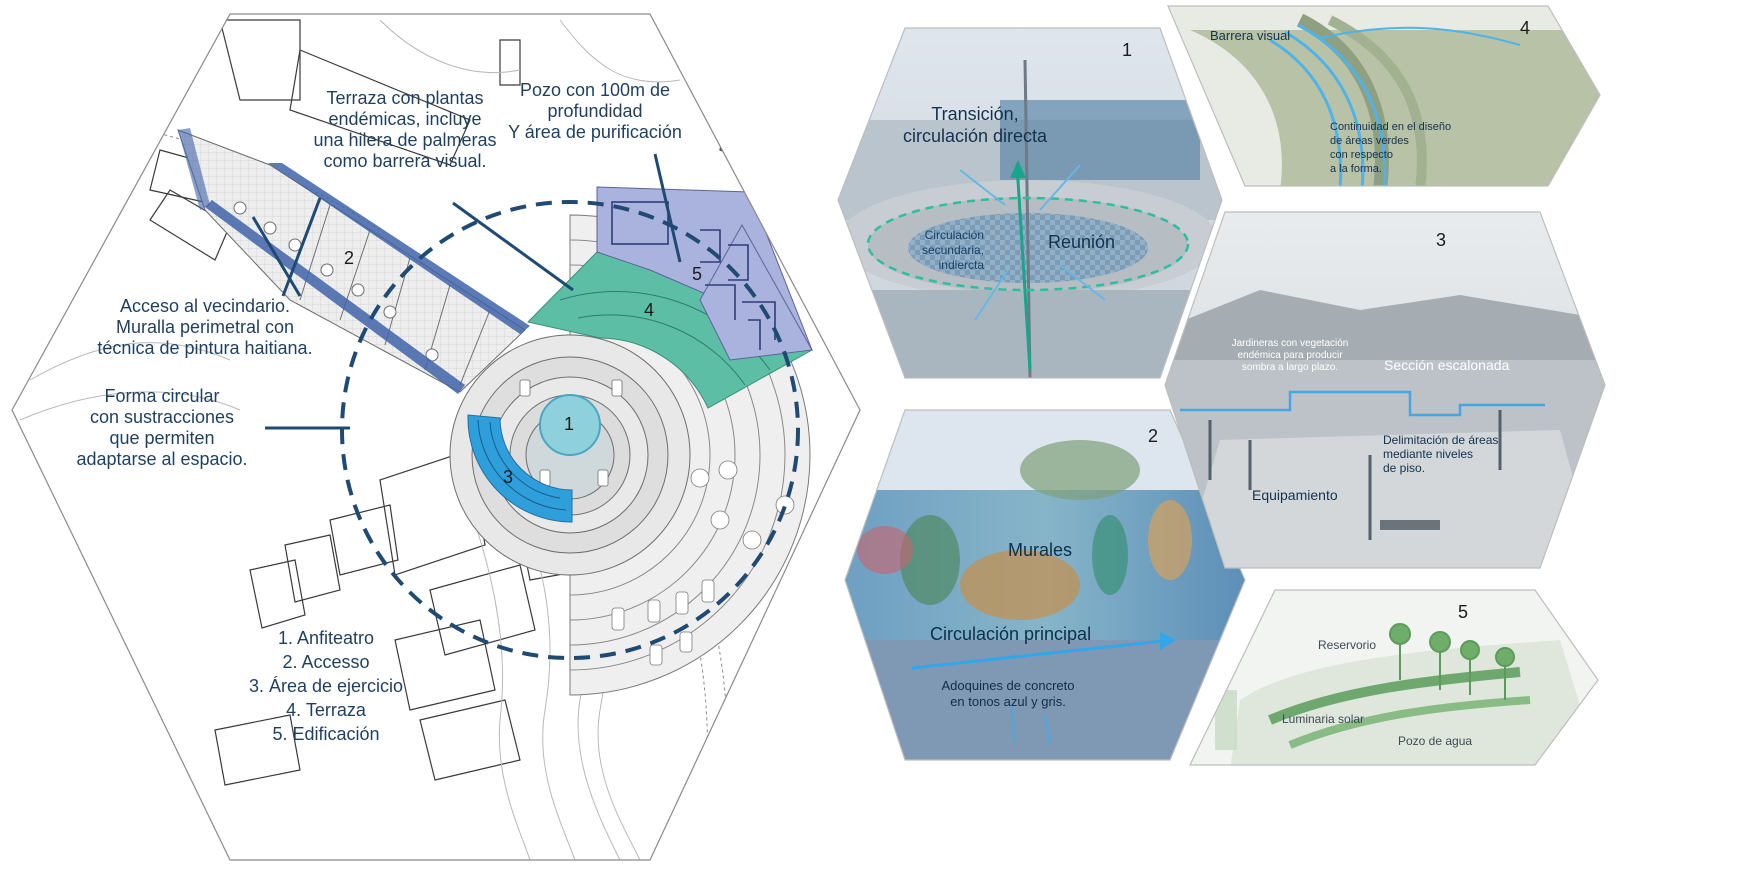 The image size is (1756, 877). Describe the element at coordinates (1290, 367) in the screenshot. I see `label-line: sombra a largo plazo.` at that location.